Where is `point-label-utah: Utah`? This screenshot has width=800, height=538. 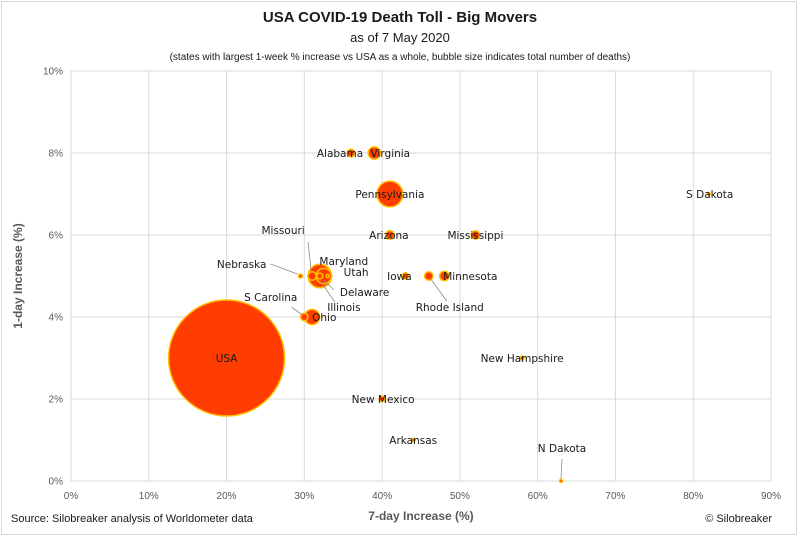 point-label-utah: Utah is located at coordinates (356, 273).